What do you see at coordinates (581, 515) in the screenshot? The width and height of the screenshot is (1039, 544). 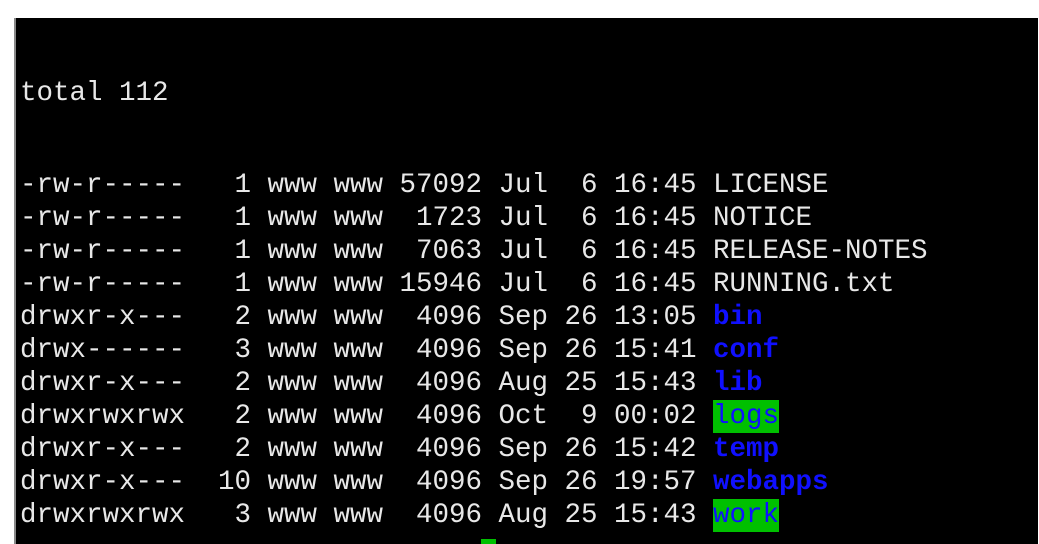 I see `entry-day: 25` at bounding box center [581, 515].